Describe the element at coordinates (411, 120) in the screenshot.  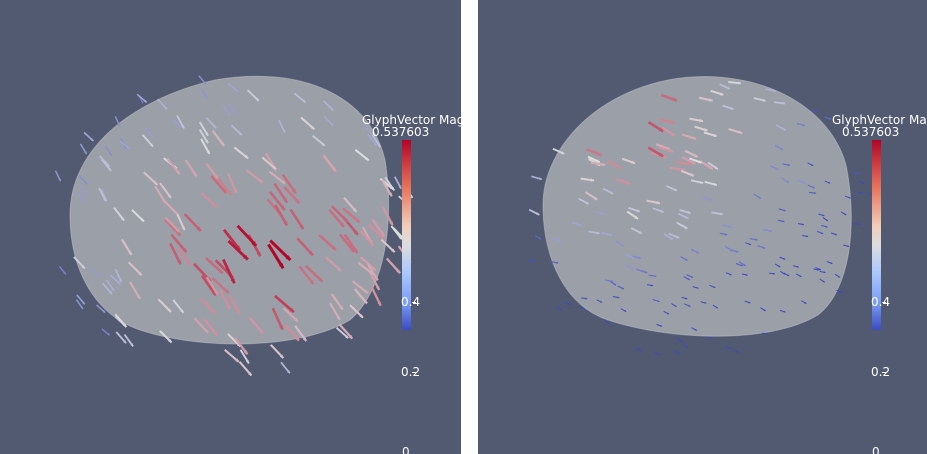
I see `legend-title: GlyphVector Mag` at that location.